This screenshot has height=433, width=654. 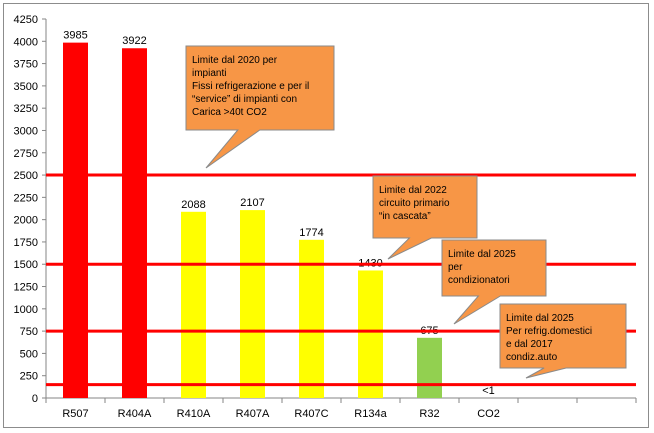 What do you see at coordinates (26, 288) in the screenshot?
I see `y-tick-label: 1250` at bounding box center [26, 288].